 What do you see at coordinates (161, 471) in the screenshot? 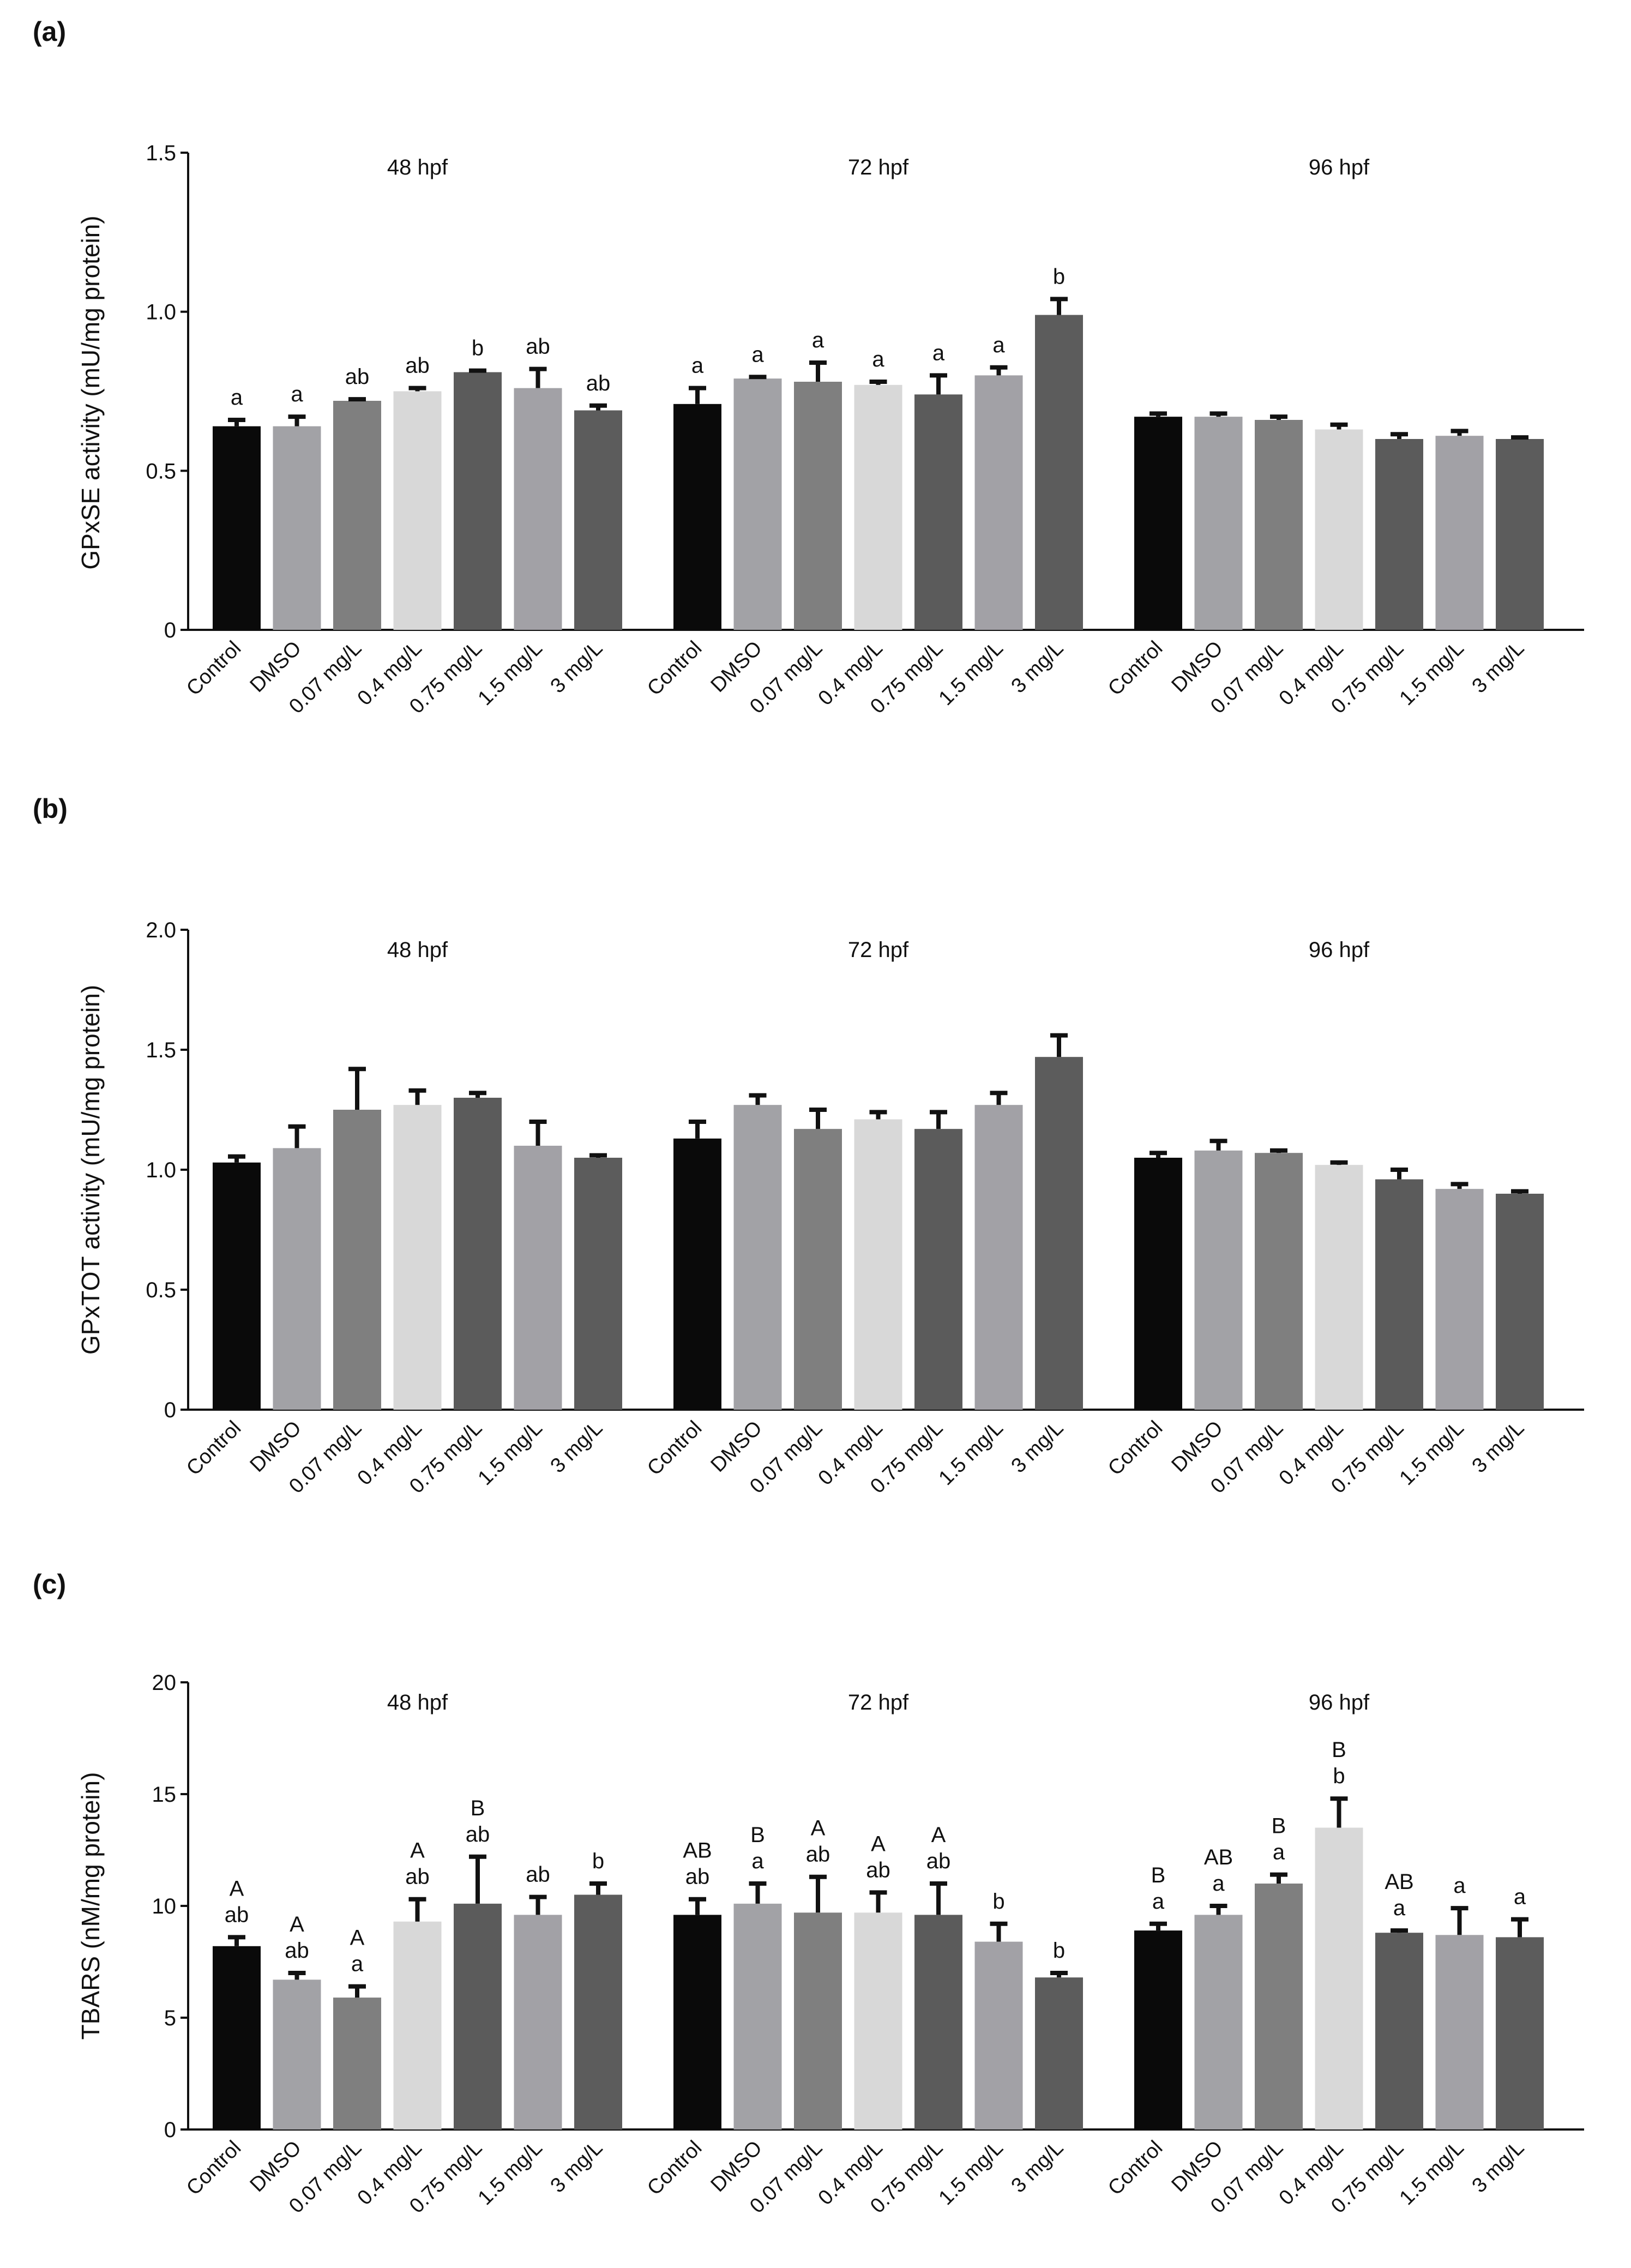
I see `y-tick-label: 0.5` at bounding box center [161, 471].